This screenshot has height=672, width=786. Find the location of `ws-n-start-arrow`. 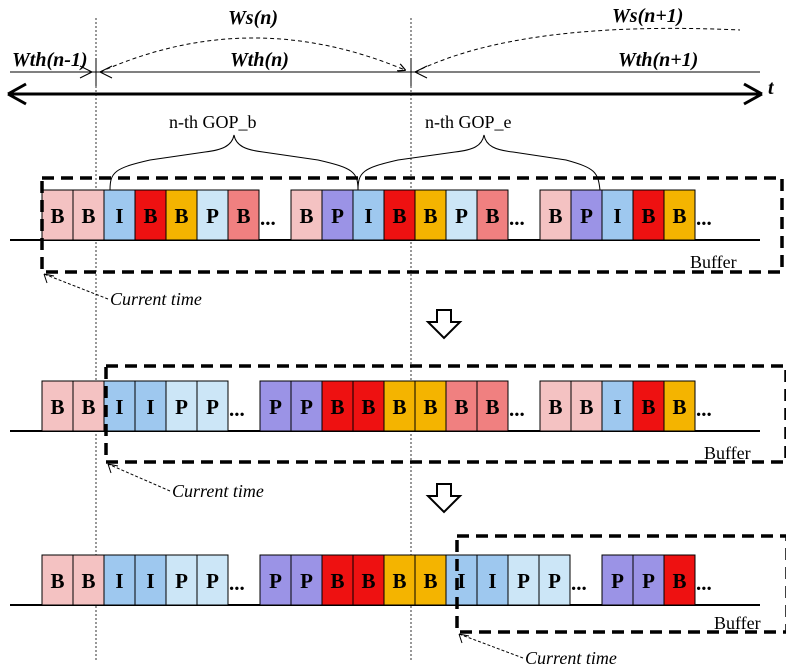

ws-n-start-arrow is located at coordinates (106, 72).